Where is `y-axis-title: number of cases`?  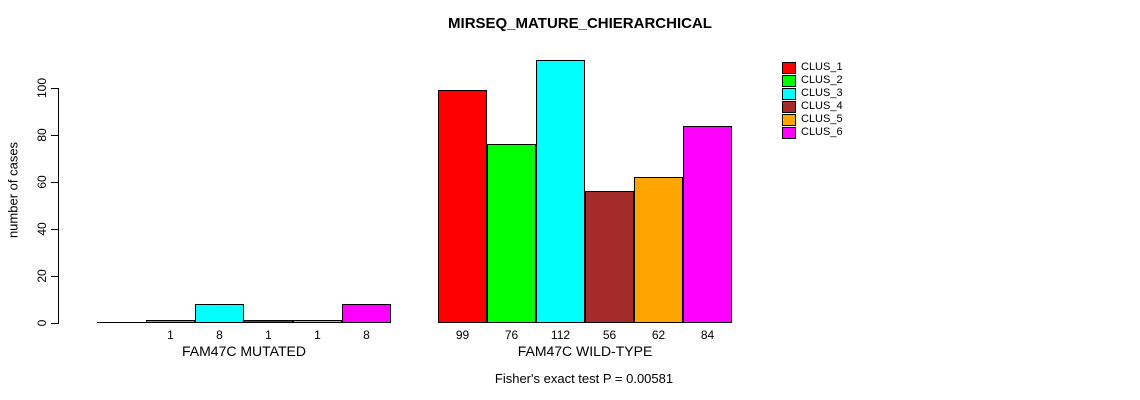
y-axis-title: number of cases is located at coordinates (13, 190).